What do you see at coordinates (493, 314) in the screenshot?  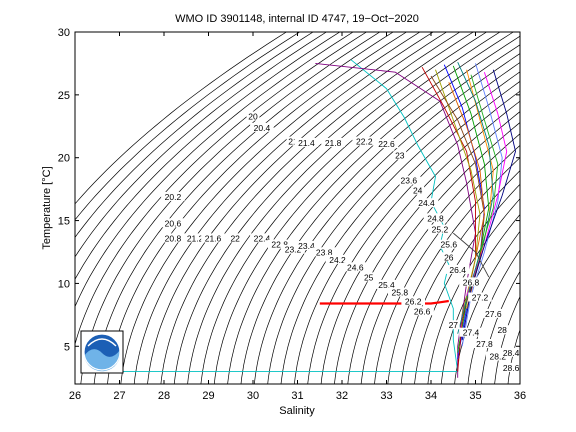 I see `isopycnal-label: 27.6` at bounding box center [493, 314].